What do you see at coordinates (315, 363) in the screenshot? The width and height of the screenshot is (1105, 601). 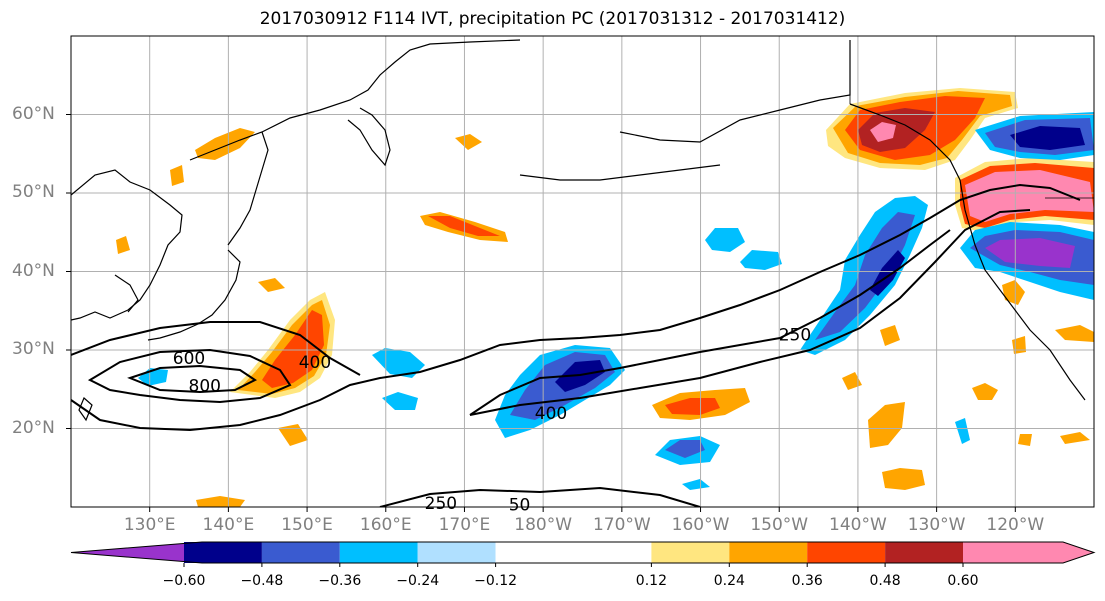 I see `ivt-contour-label: 400` at bounding box center [315, 363].